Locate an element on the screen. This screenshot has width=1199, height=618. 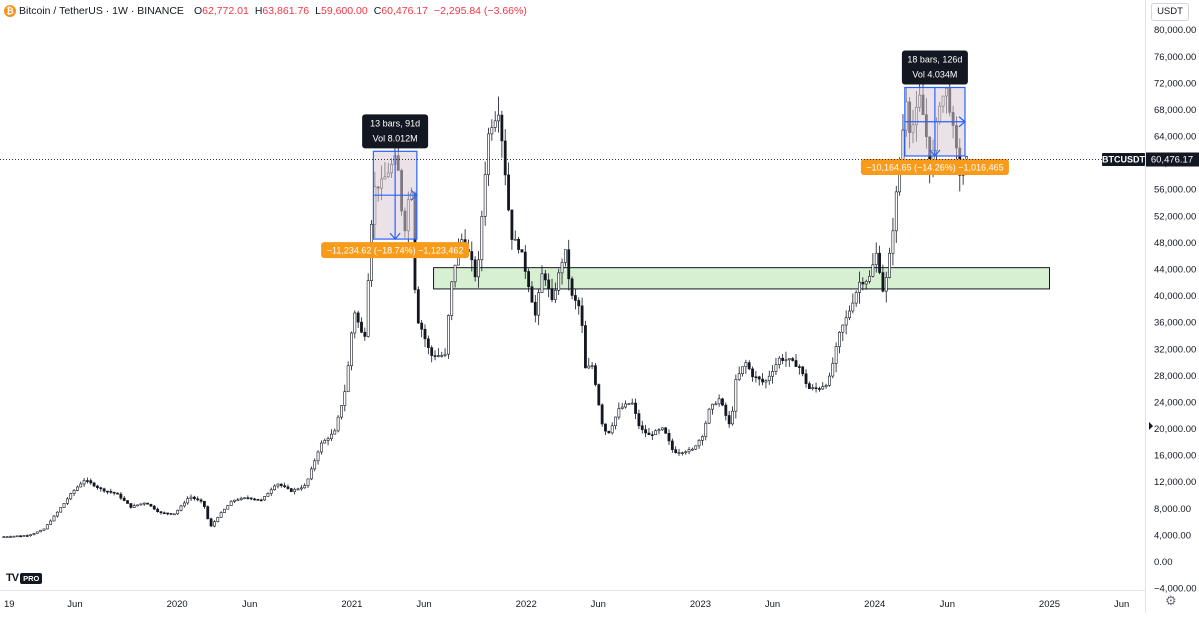
y-tick-label: 28,000.00 is located at coordinates (1175, 376).